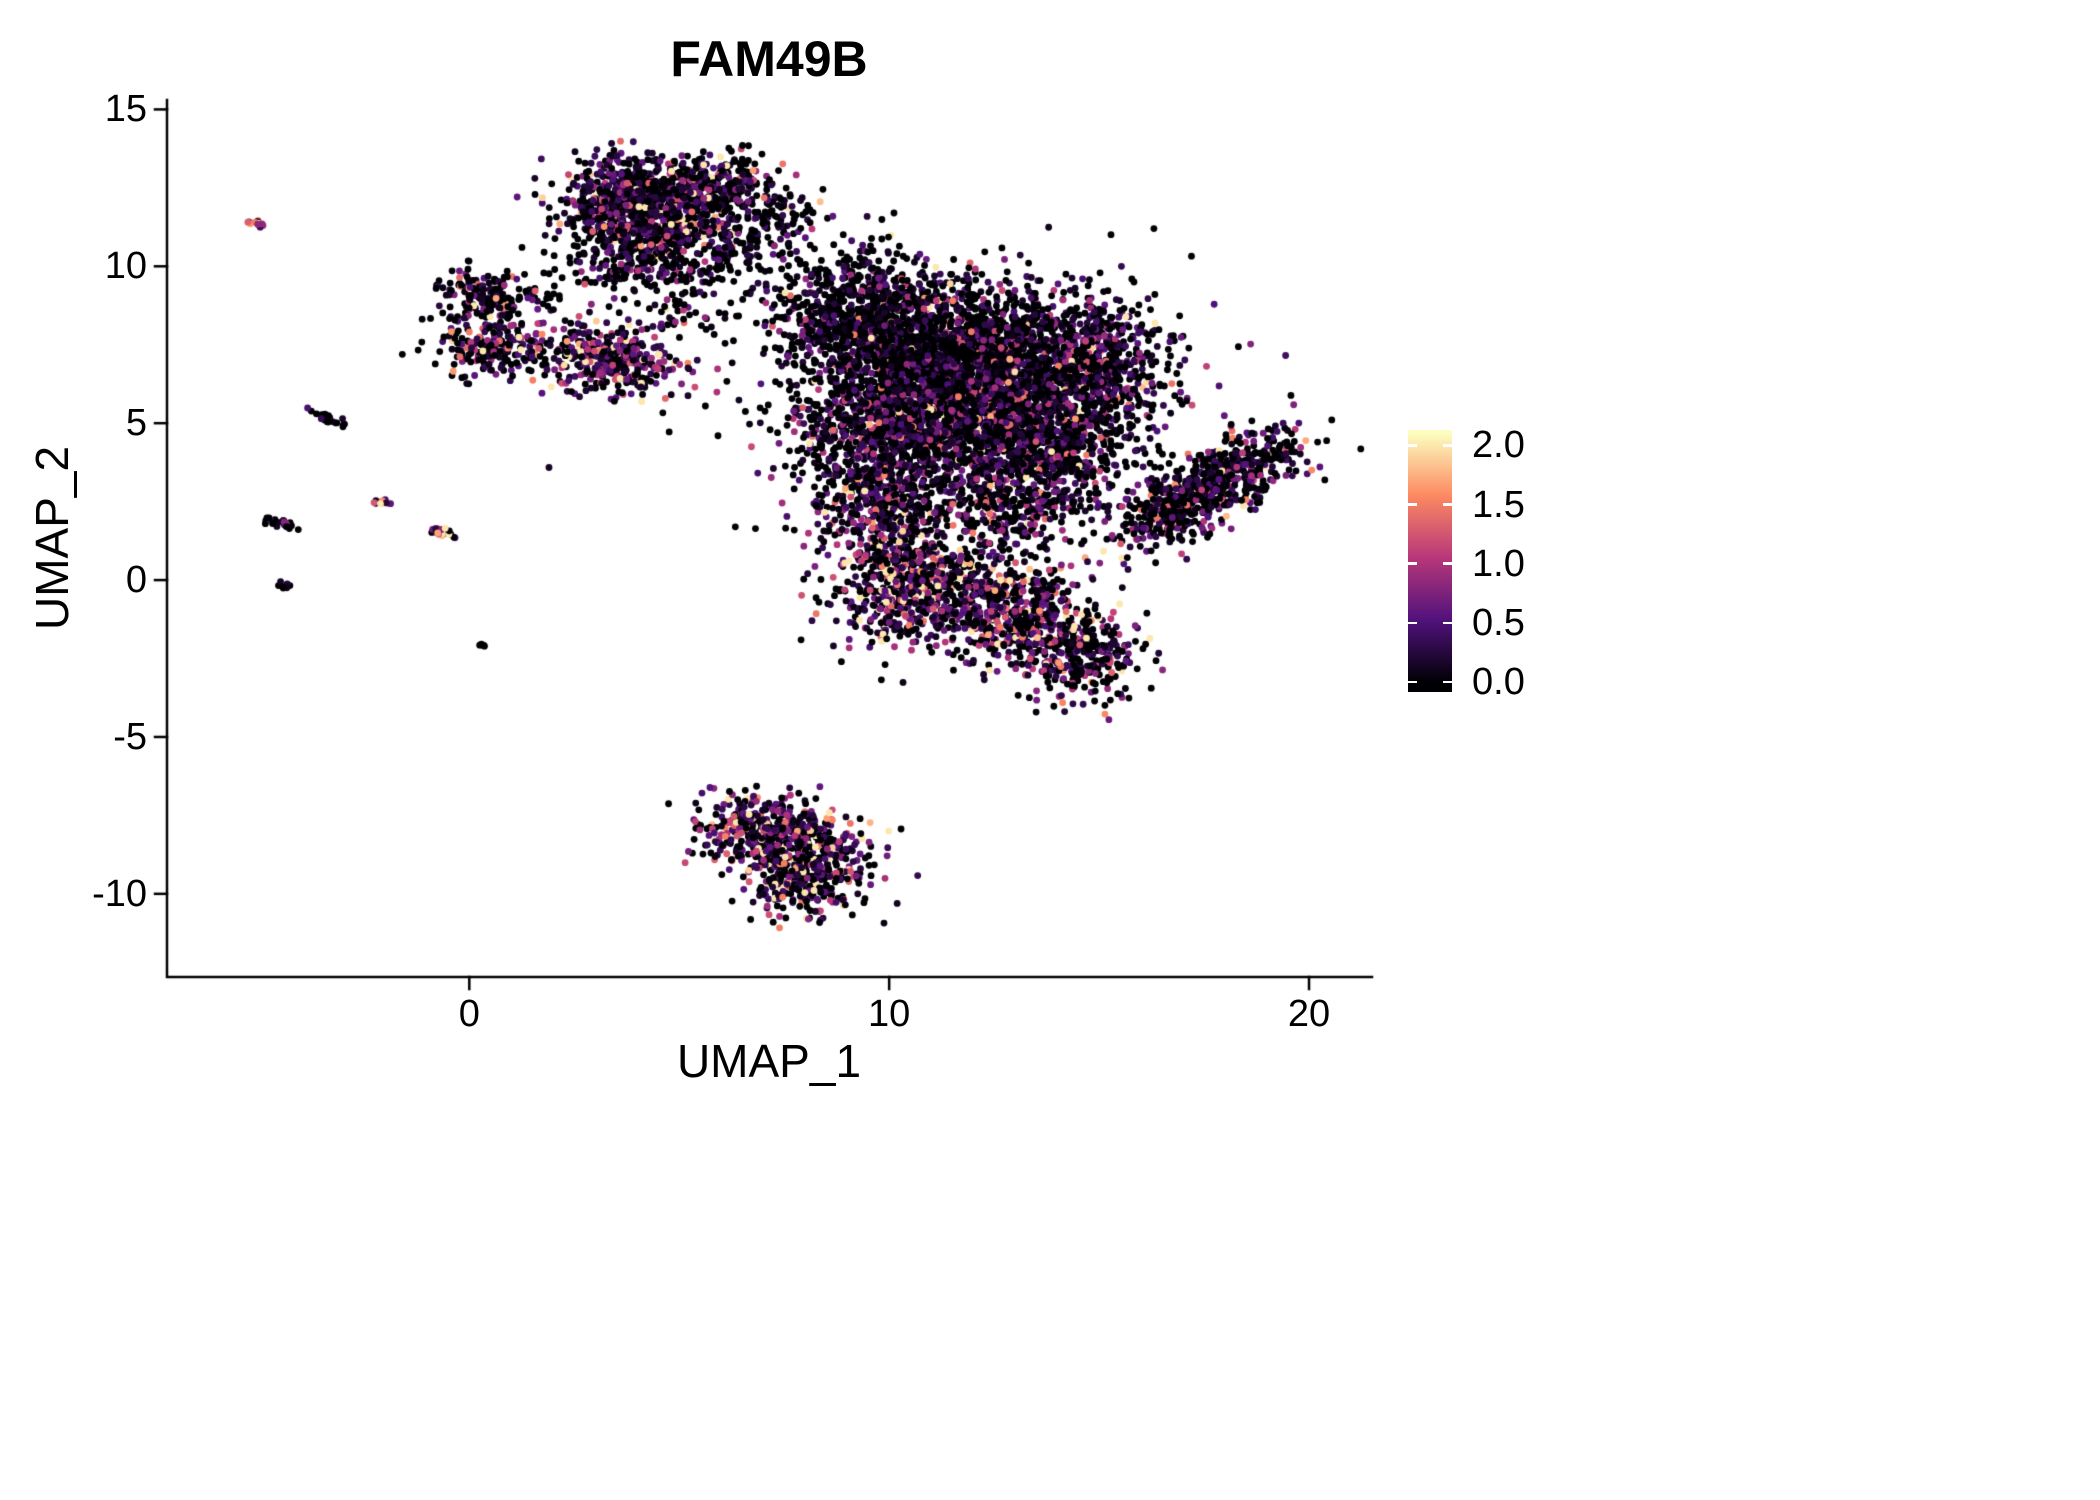 This screenshot has width=2100, height=1500. I want to click on colorbar, so click(1430, 561).